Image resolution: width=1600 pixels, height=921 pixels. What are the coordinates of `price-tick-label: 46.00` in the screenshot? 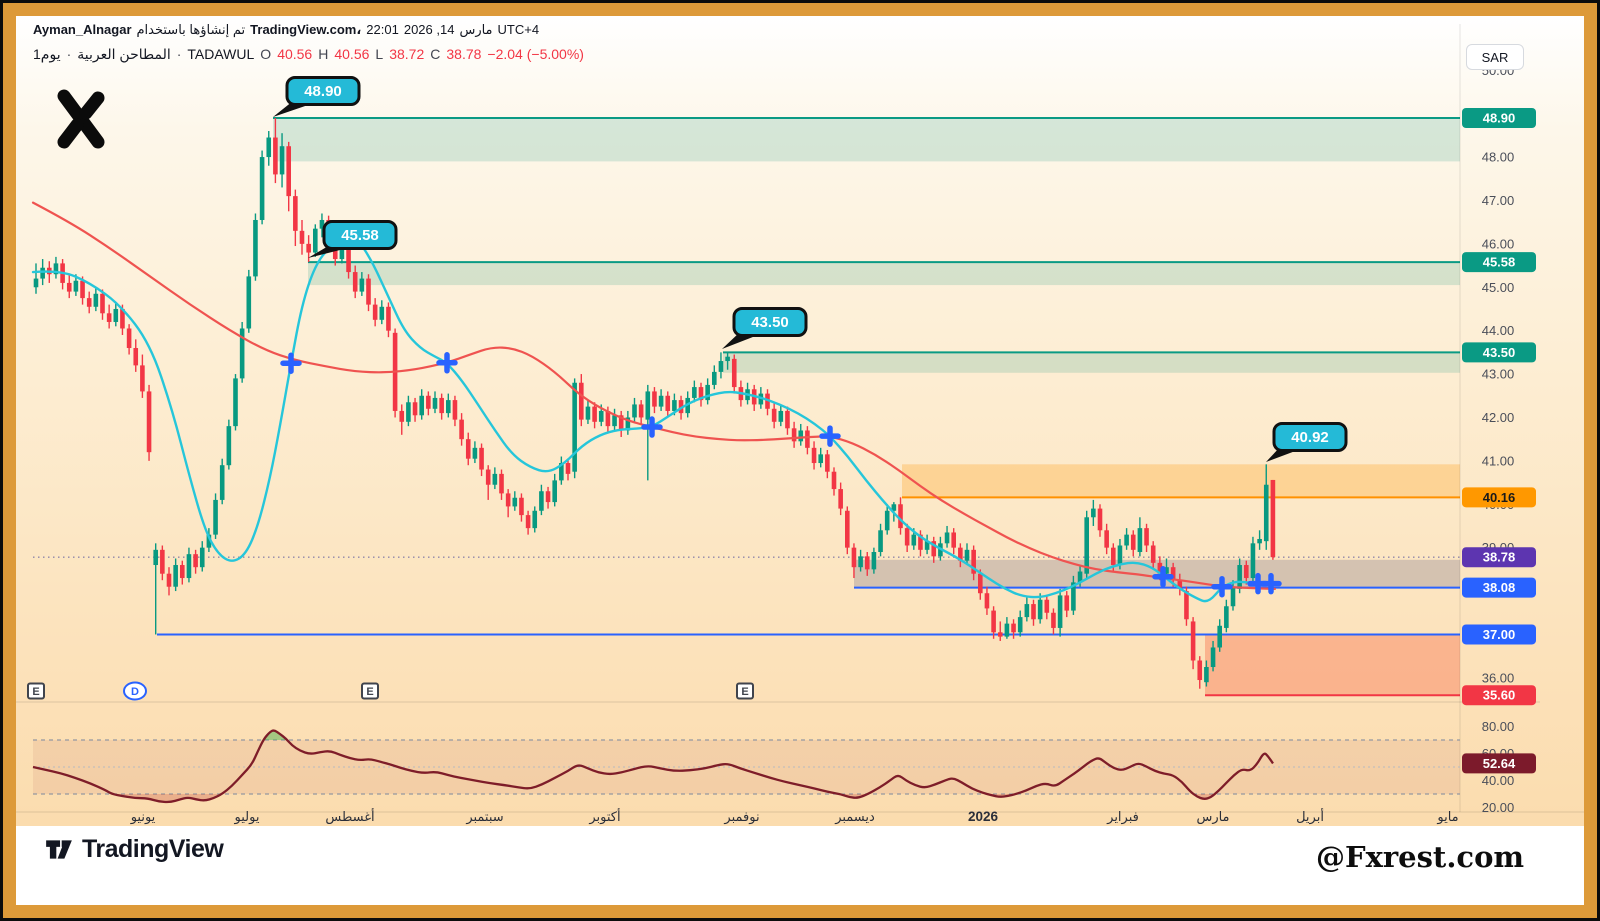 It's located at (1498, 243).